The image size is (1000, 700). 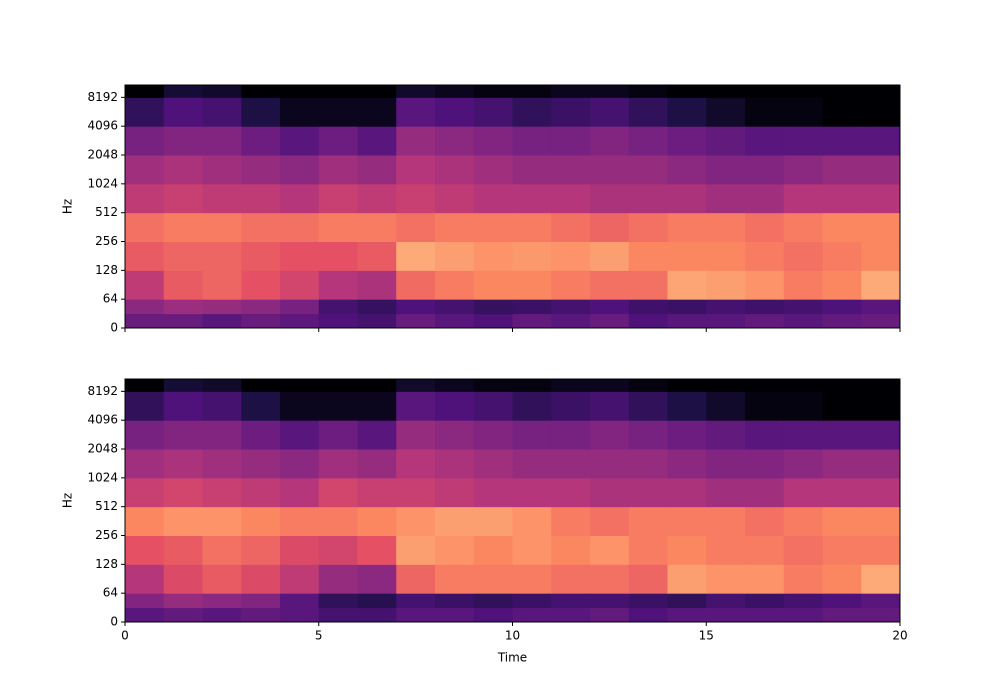 What do you see at coordinates (102, 477) in the screenshot?
I see `y-tick-label: 1024` at bounding box center [102, 477].